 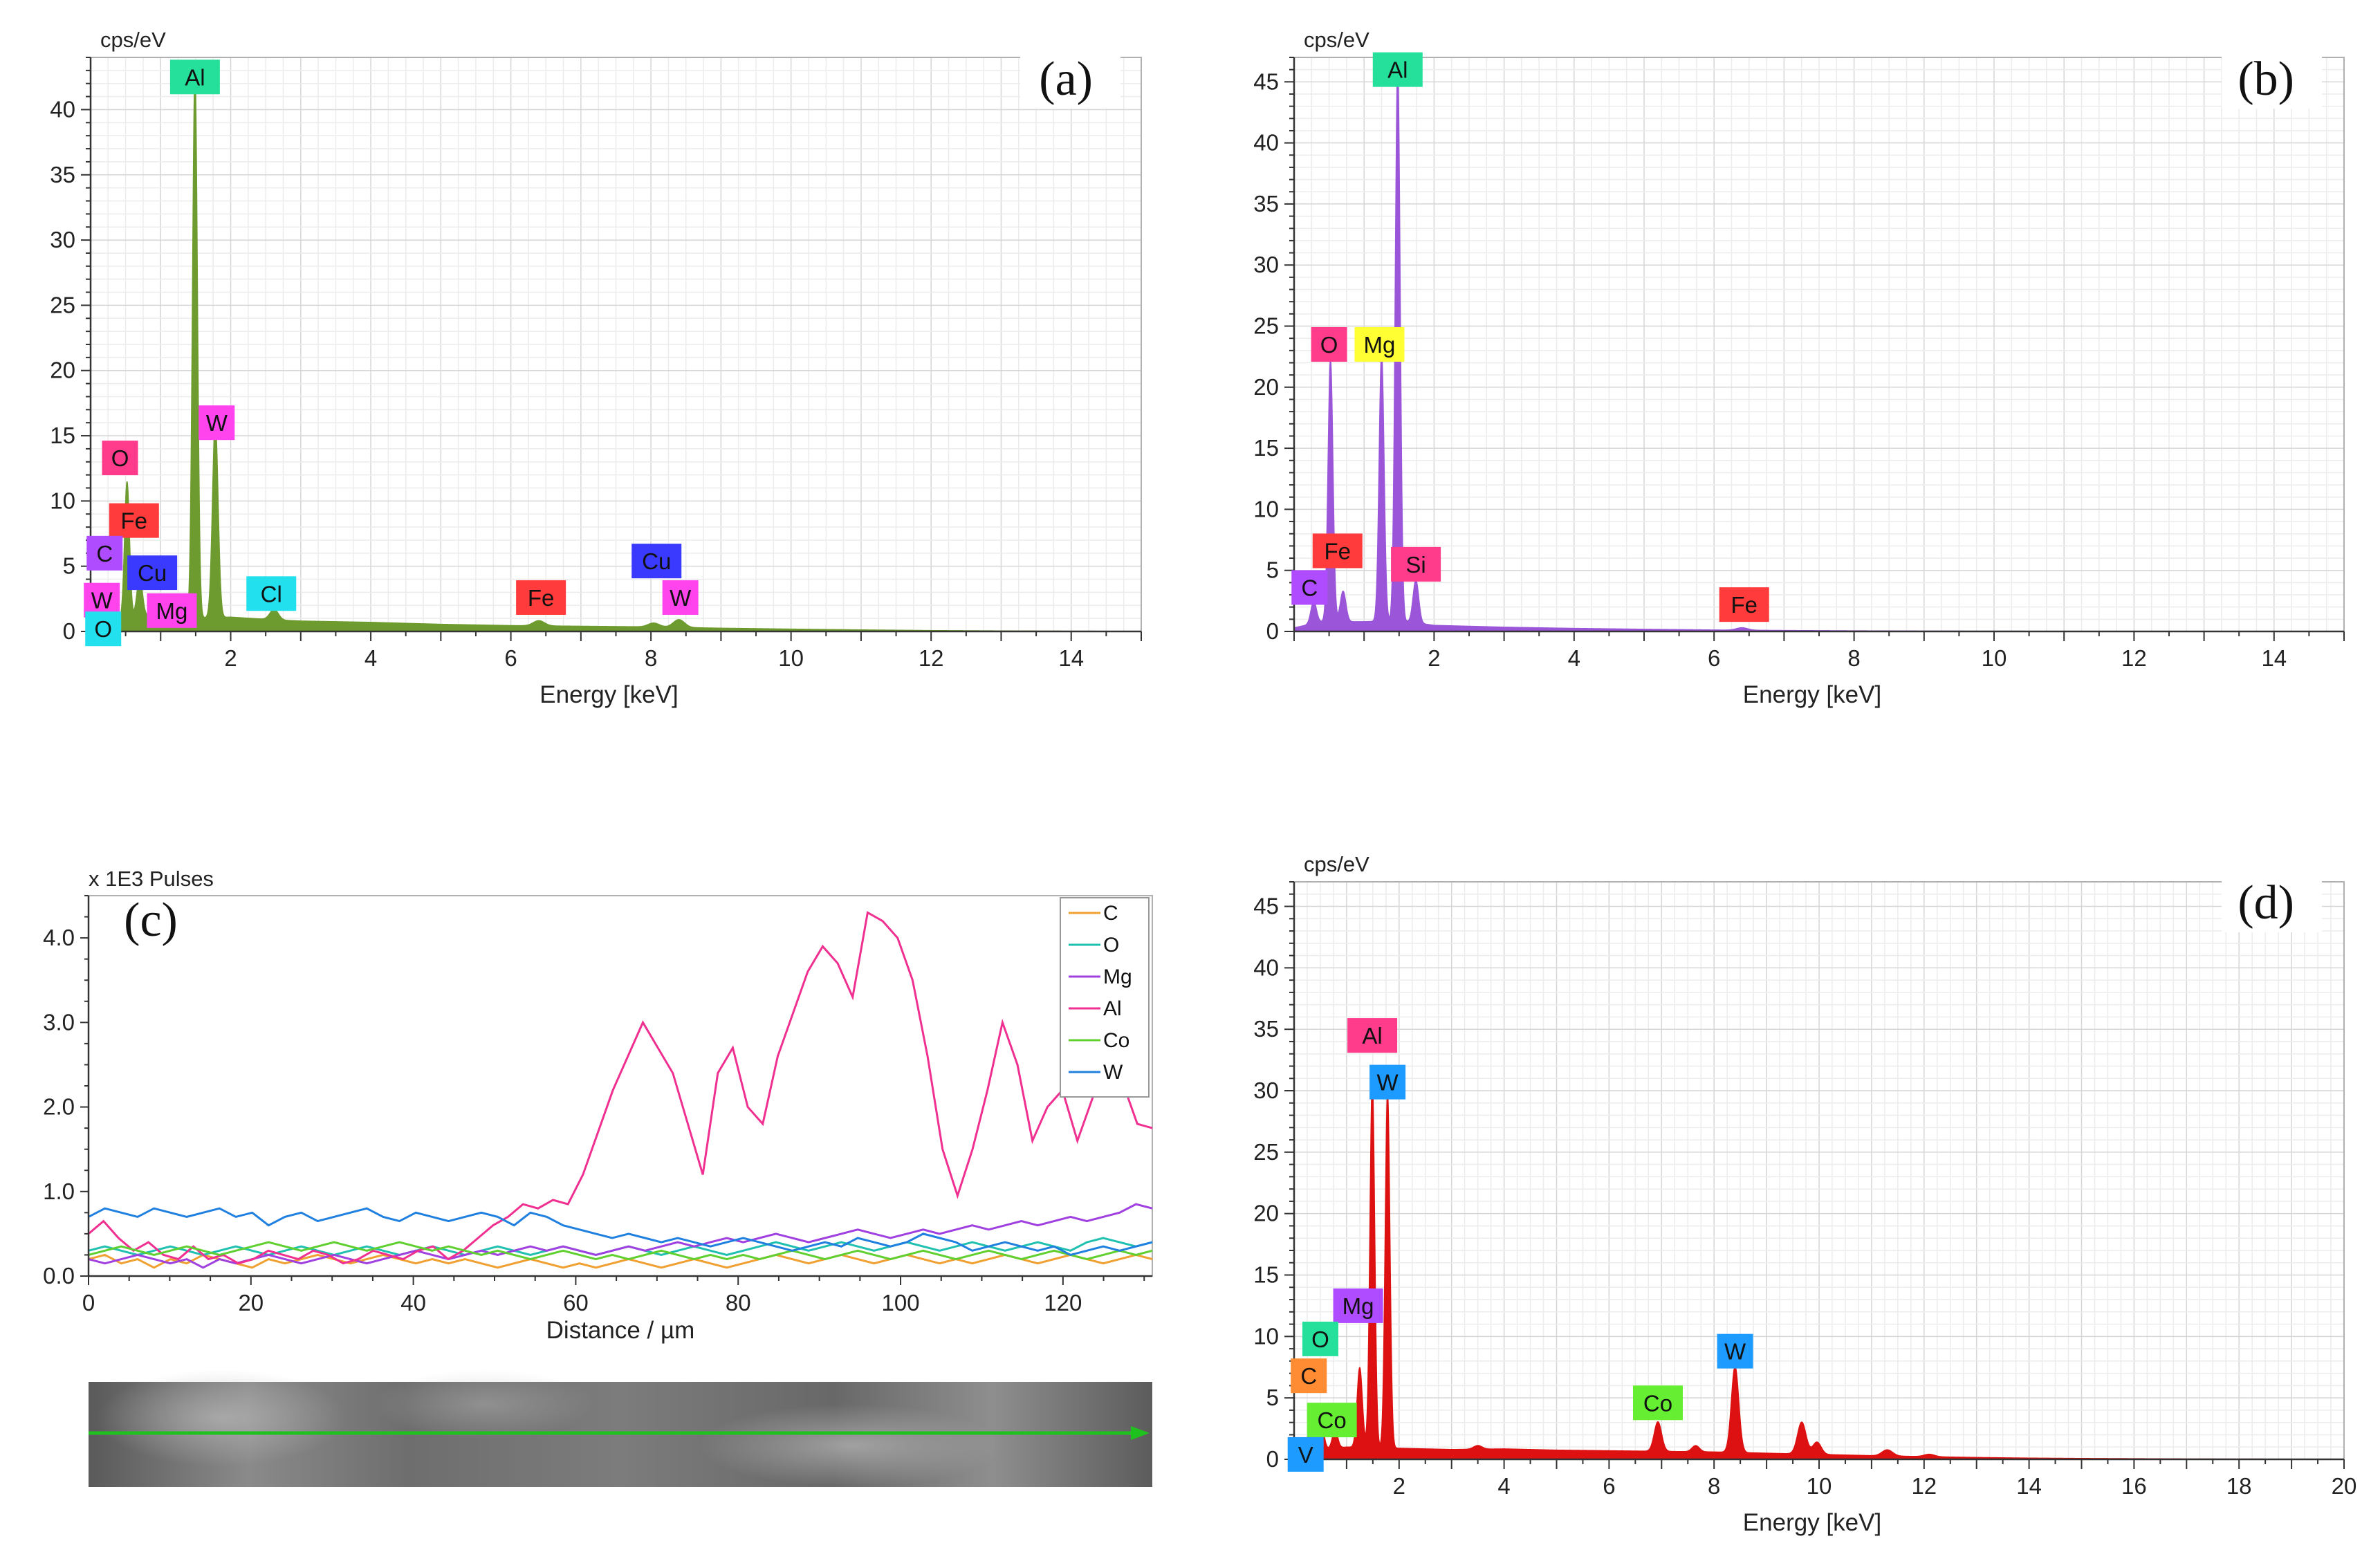 What do you see at coordinates (1266, 143) in the screenshot?
I see `panel-b-y-tick-label: 40` at bounding box center [1266, 143].